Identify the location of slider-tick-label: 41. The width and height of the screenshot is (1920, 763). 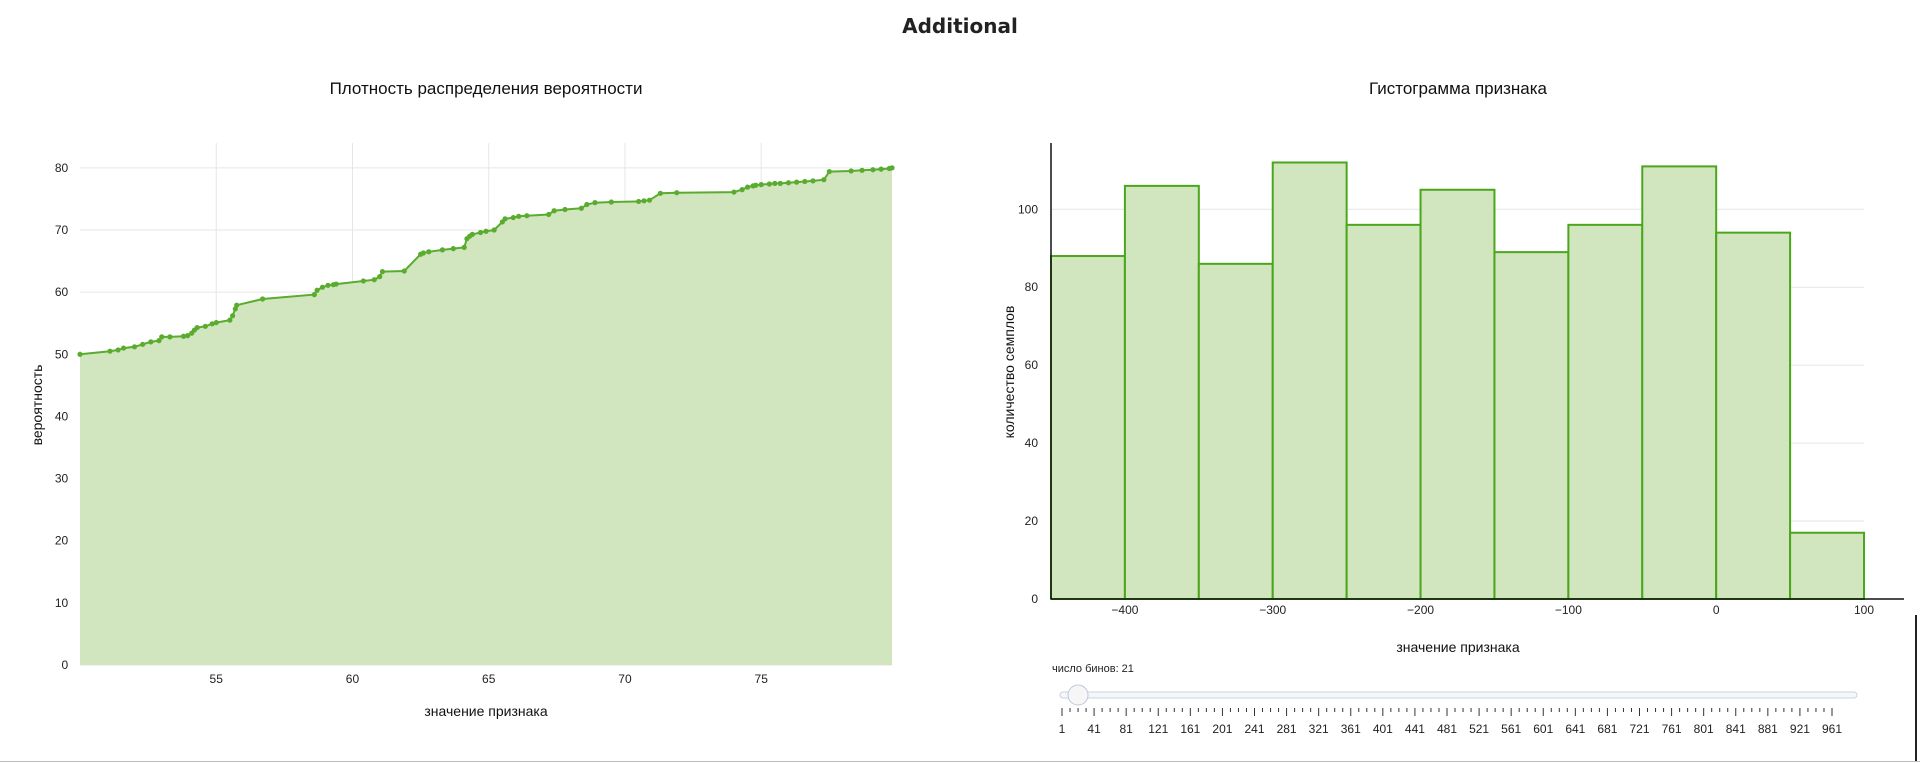
(1094, 729).